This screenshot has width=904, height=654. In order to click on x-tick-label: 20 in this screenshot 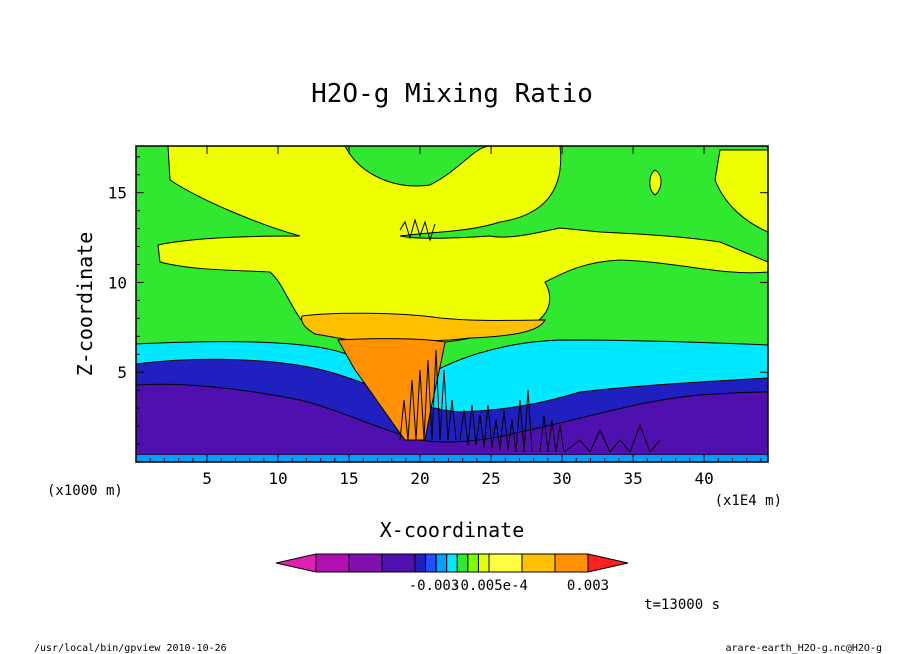, I will do `click(419, 478)`.